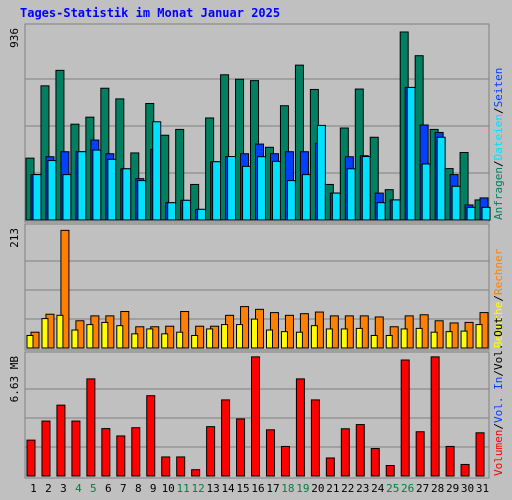 This screenshot has height=500, width=512. Describe the element at coordinates (347, 488) in the screenshot. I see `day-label-22: 22` at that location.